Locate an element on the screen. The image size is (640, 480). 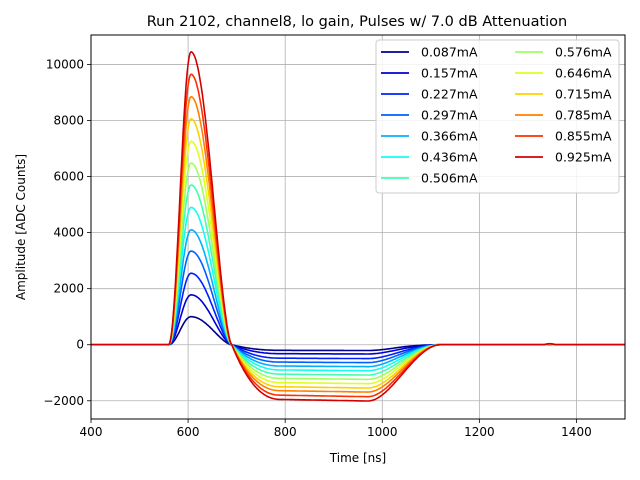
y-tick-label: 6000 is located at coordinates (68, 177).